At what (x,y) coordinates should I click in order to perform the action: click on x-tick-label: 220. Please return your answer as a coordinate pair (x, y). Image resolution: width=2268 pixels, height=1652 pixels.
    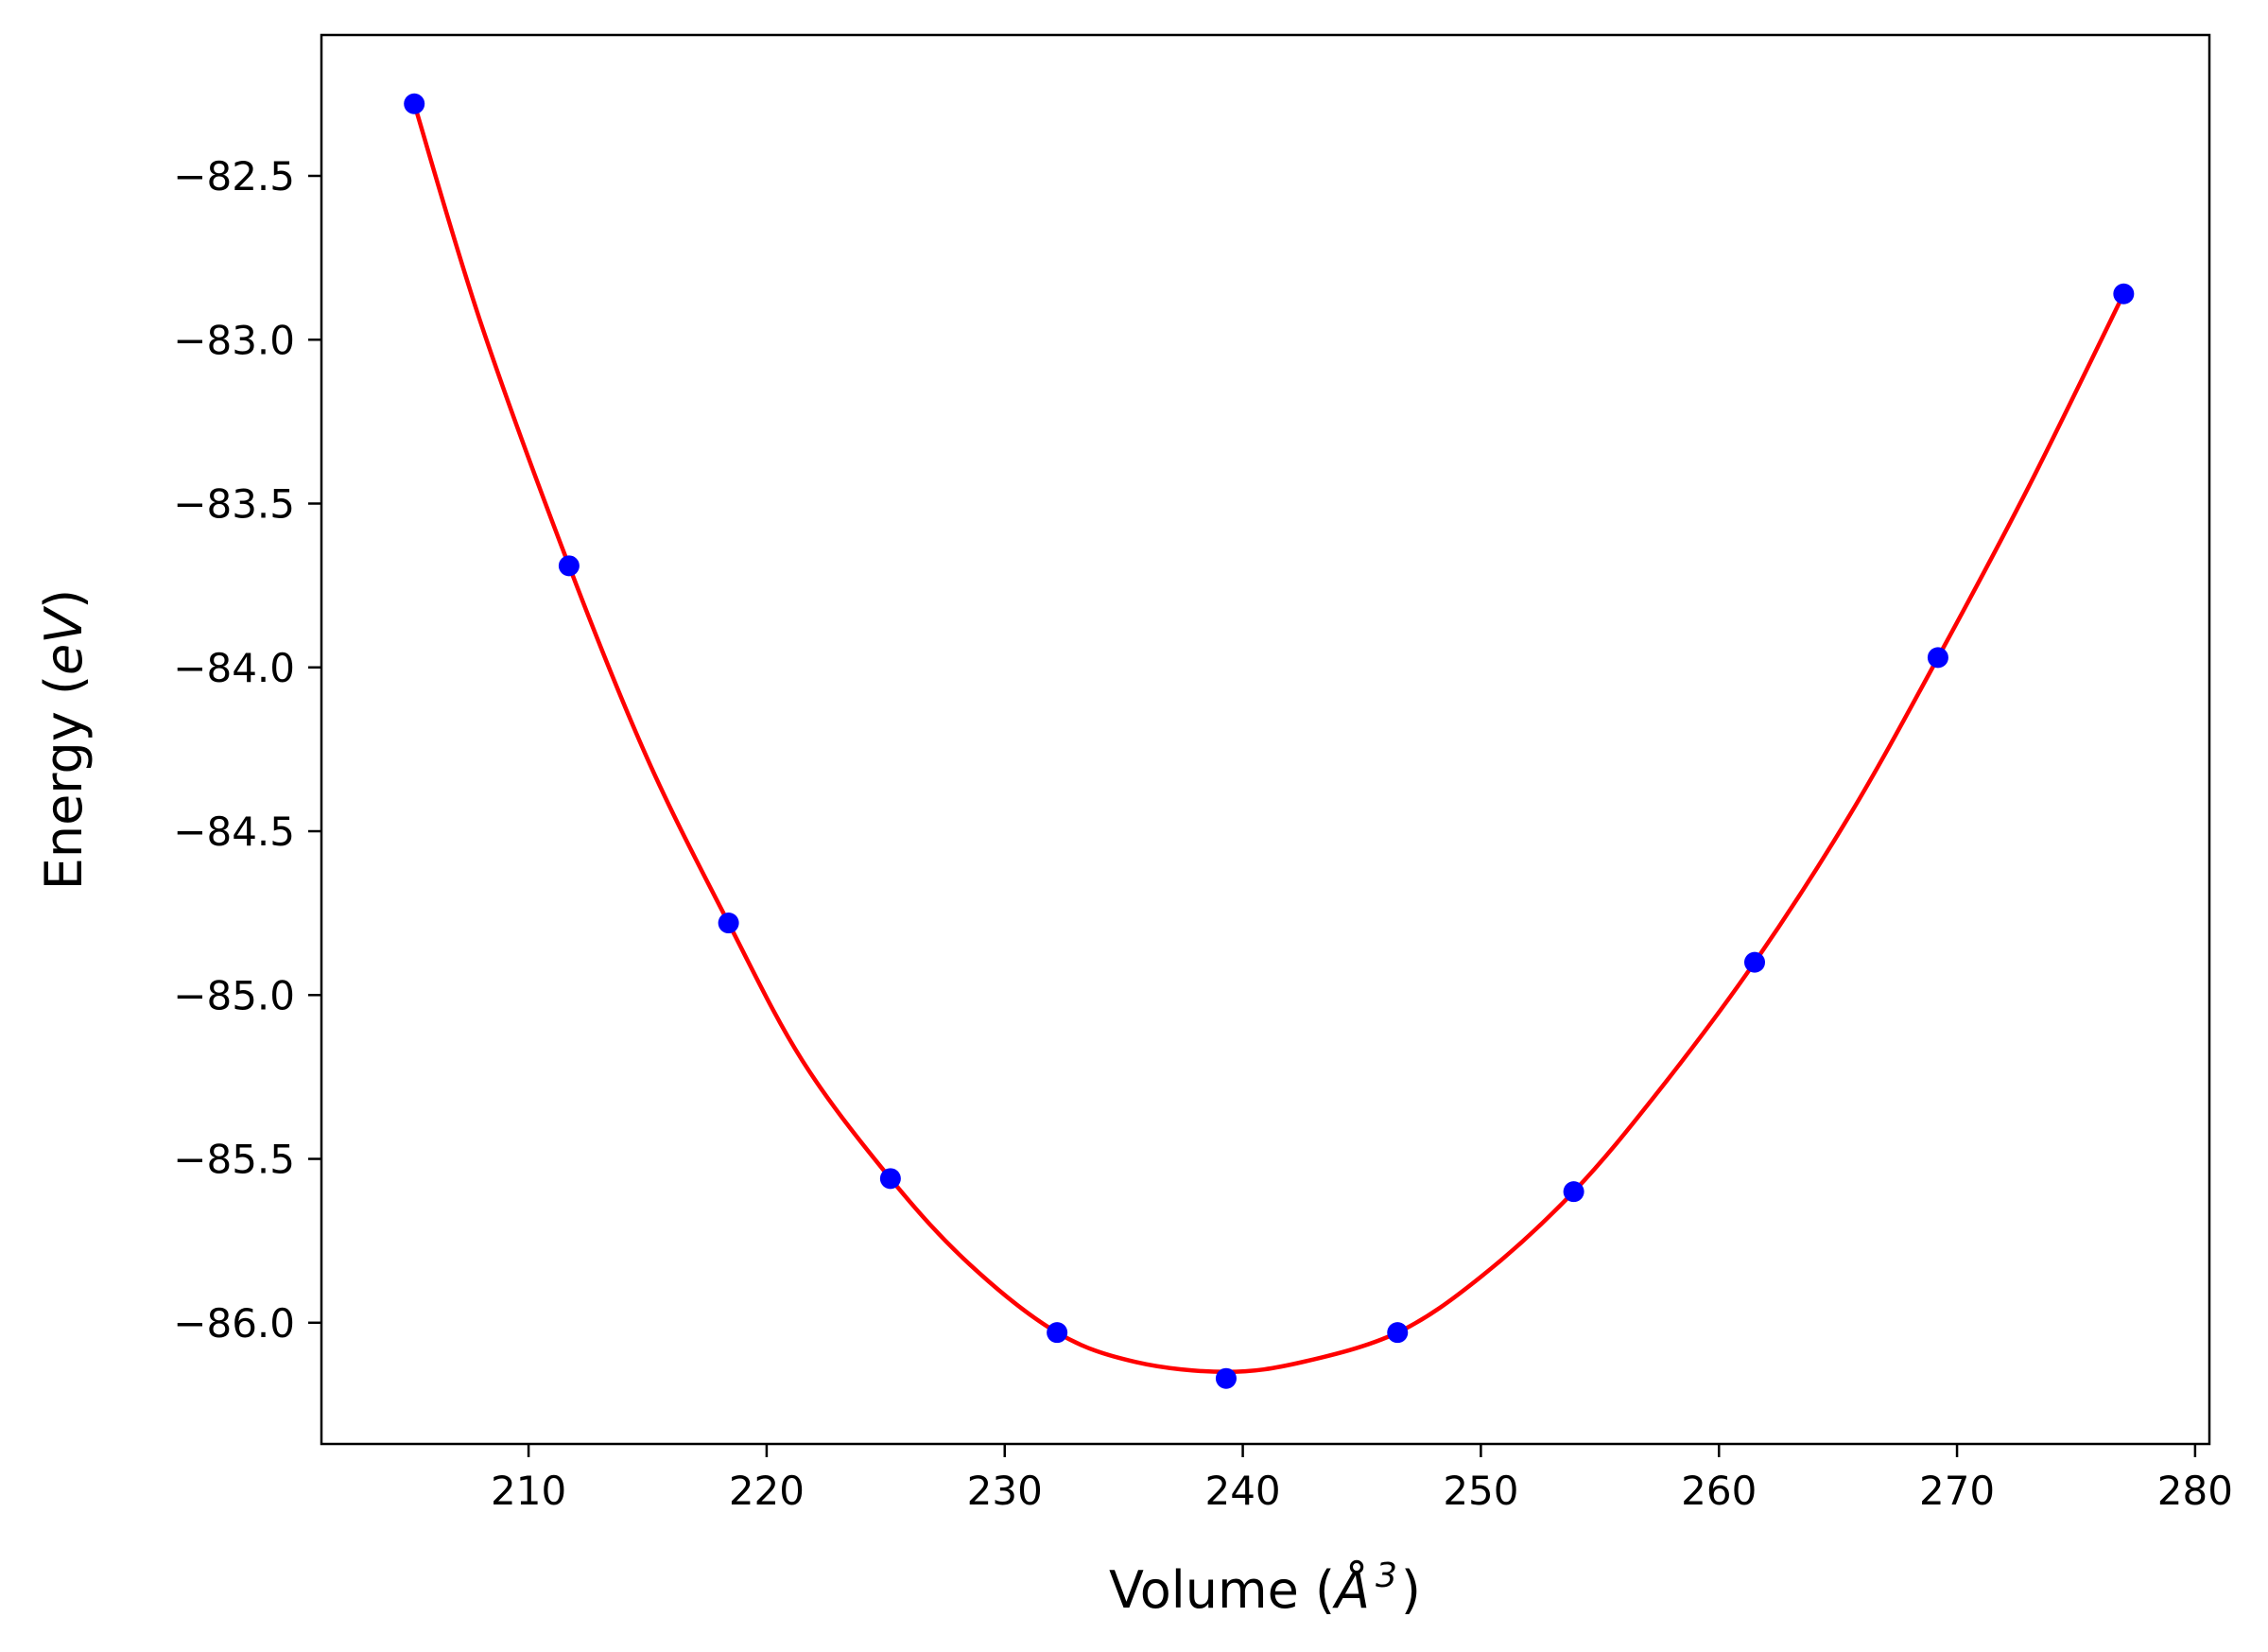
    Looking at the image, I should click on (767, 1491).